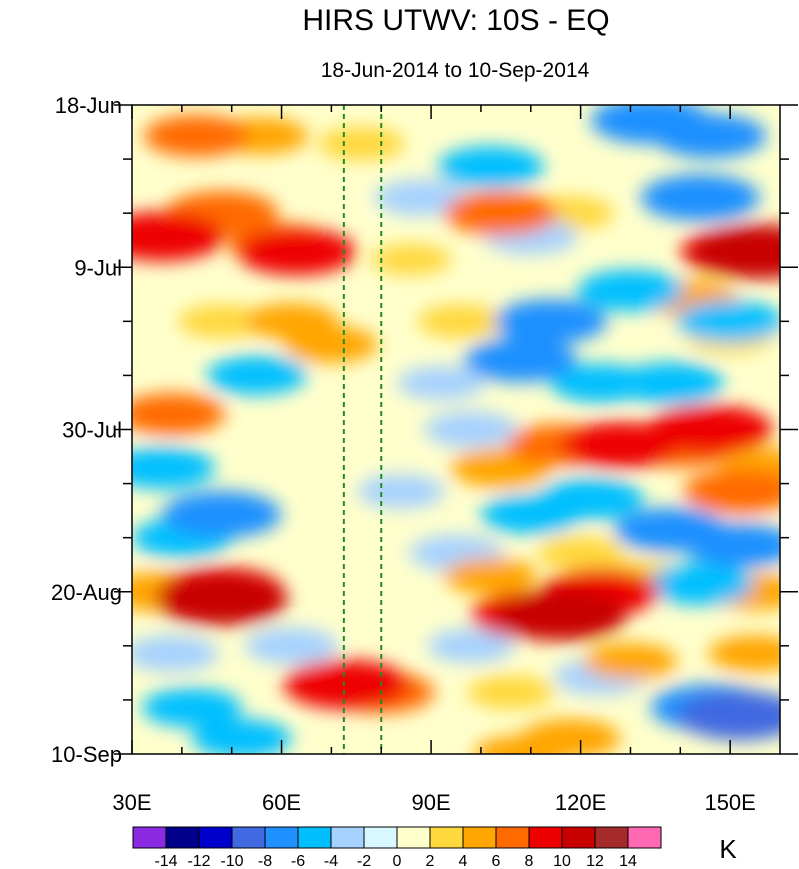 The width and height of the screenshot is (799, 869). What do you see at coordinates (463, 861) in the screenshot?
I see `colorbar-label-9: 4` at bounding box center [463, 861].